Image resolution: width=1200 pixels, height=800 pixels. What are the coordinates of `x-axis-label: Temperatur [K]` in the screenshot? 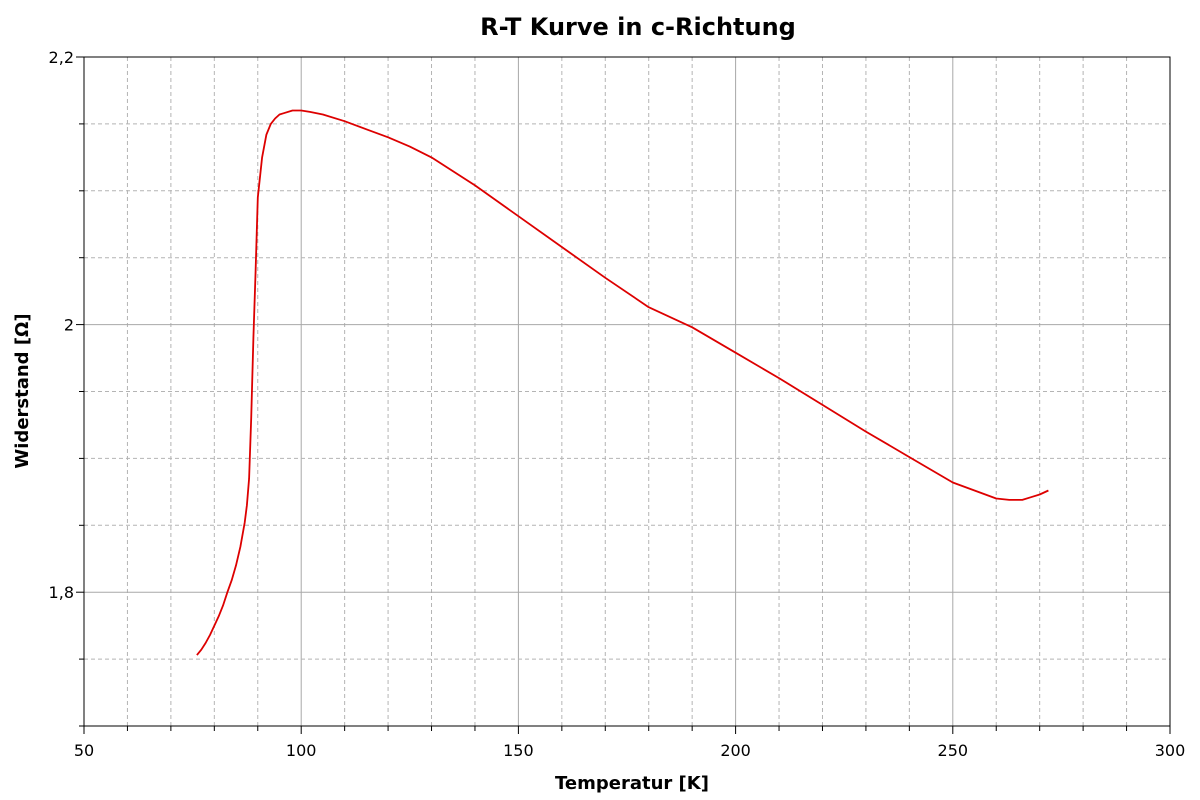 It's located at (632, 783).